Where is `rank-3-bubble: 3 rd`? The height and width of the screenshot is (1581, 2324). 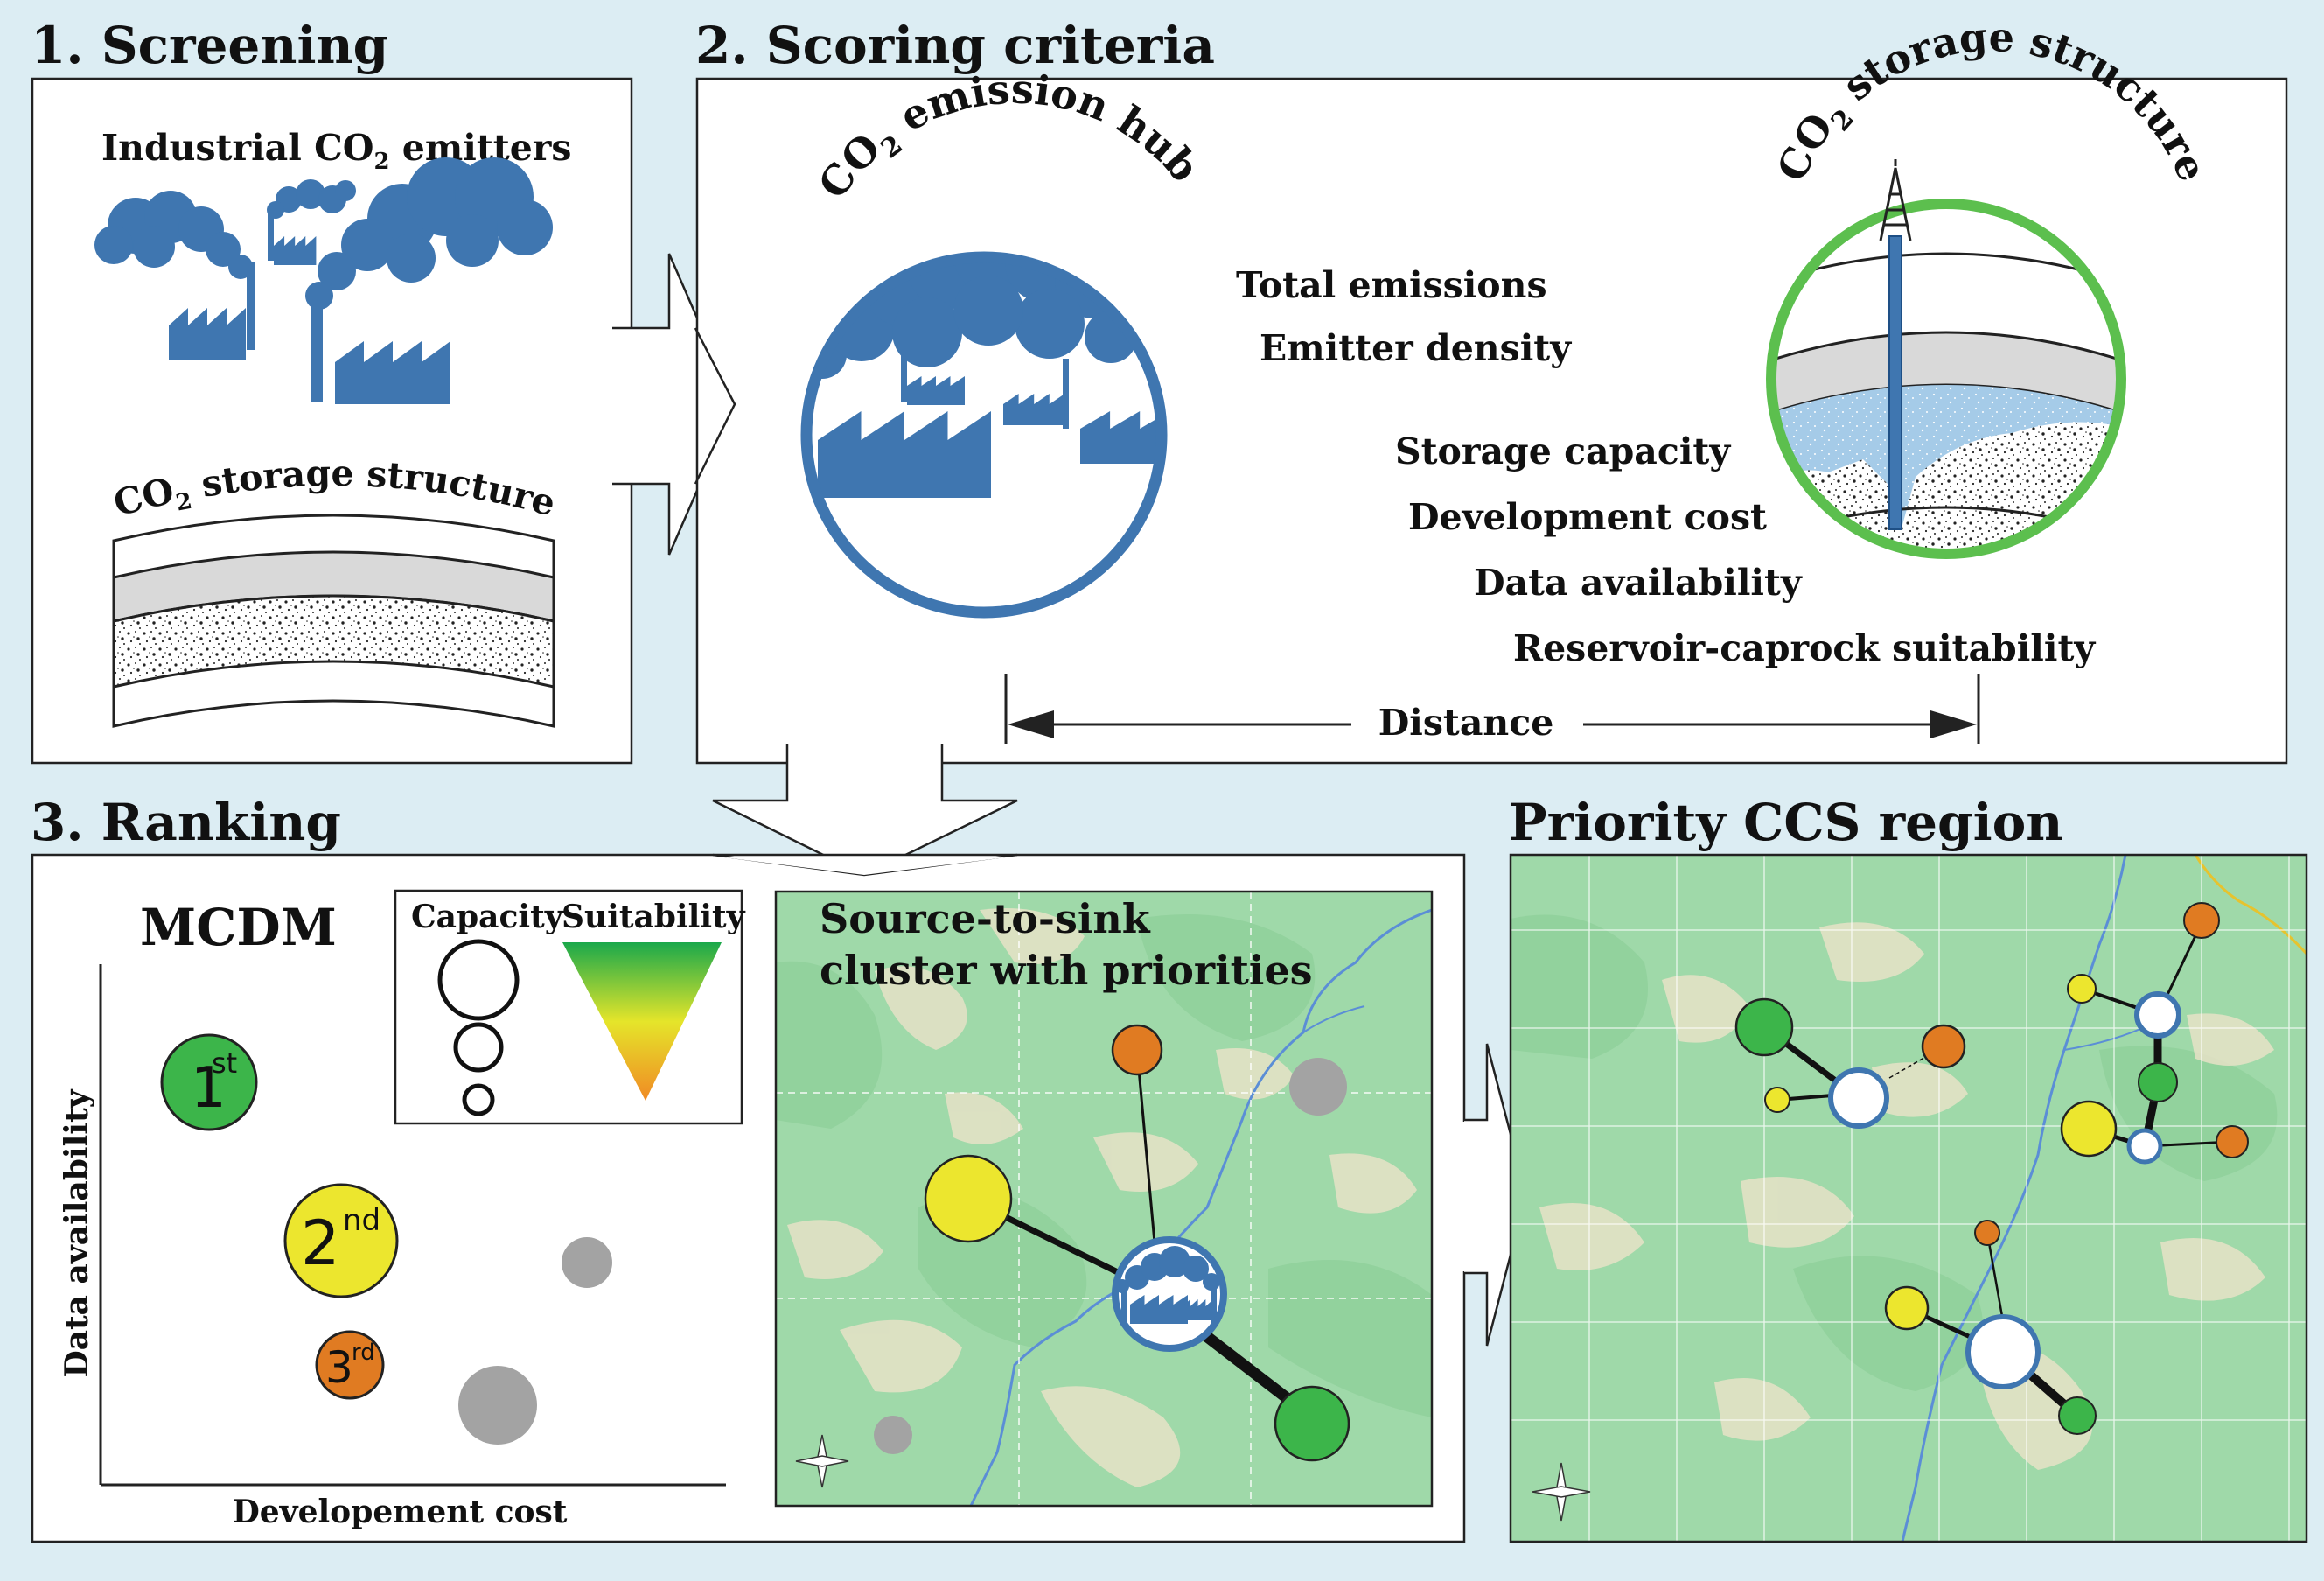
rank-3-bubble: 3 rd is located at coordinates (350, 1365).